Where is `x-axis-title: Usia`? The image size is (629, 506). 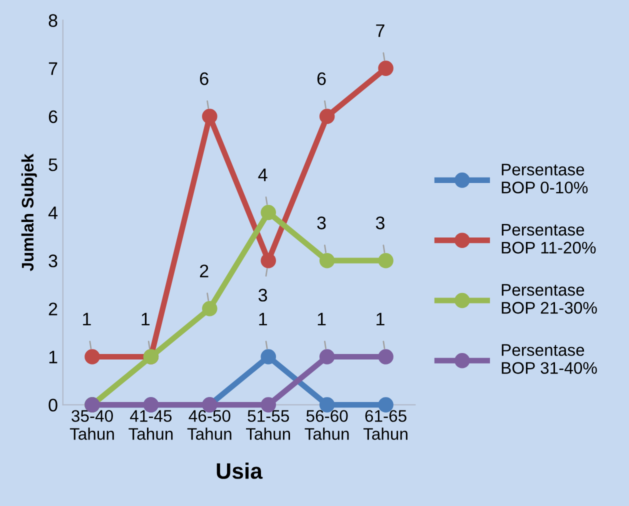 x-axis-title: Usia is located at coordinates (239, 470).